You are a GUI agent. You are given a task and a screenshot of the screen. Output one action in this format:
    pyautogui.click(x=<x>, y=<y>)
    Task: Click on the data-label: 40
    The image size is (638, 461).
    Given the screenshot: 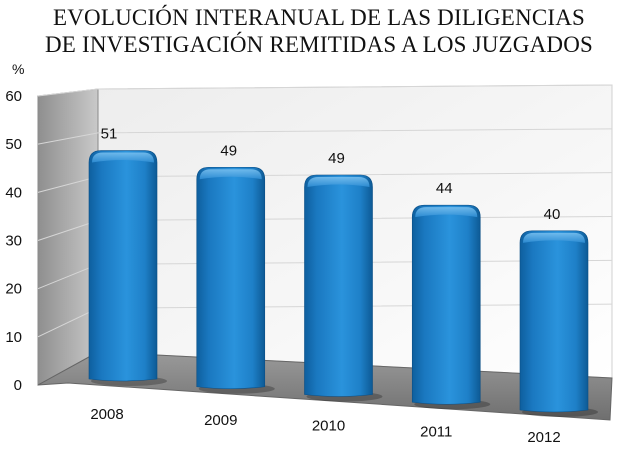 What is the action you would take?
    pyautogui.click(x=552, y=214)
    